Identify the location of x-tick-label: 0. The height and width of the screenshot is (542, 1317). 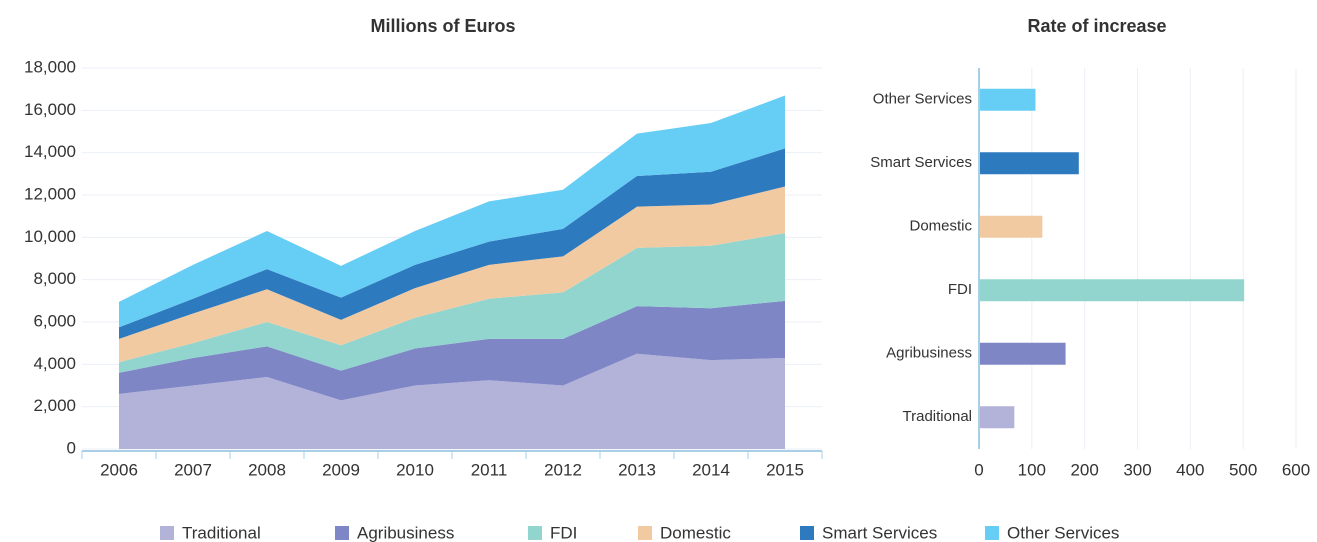
(978, 469).